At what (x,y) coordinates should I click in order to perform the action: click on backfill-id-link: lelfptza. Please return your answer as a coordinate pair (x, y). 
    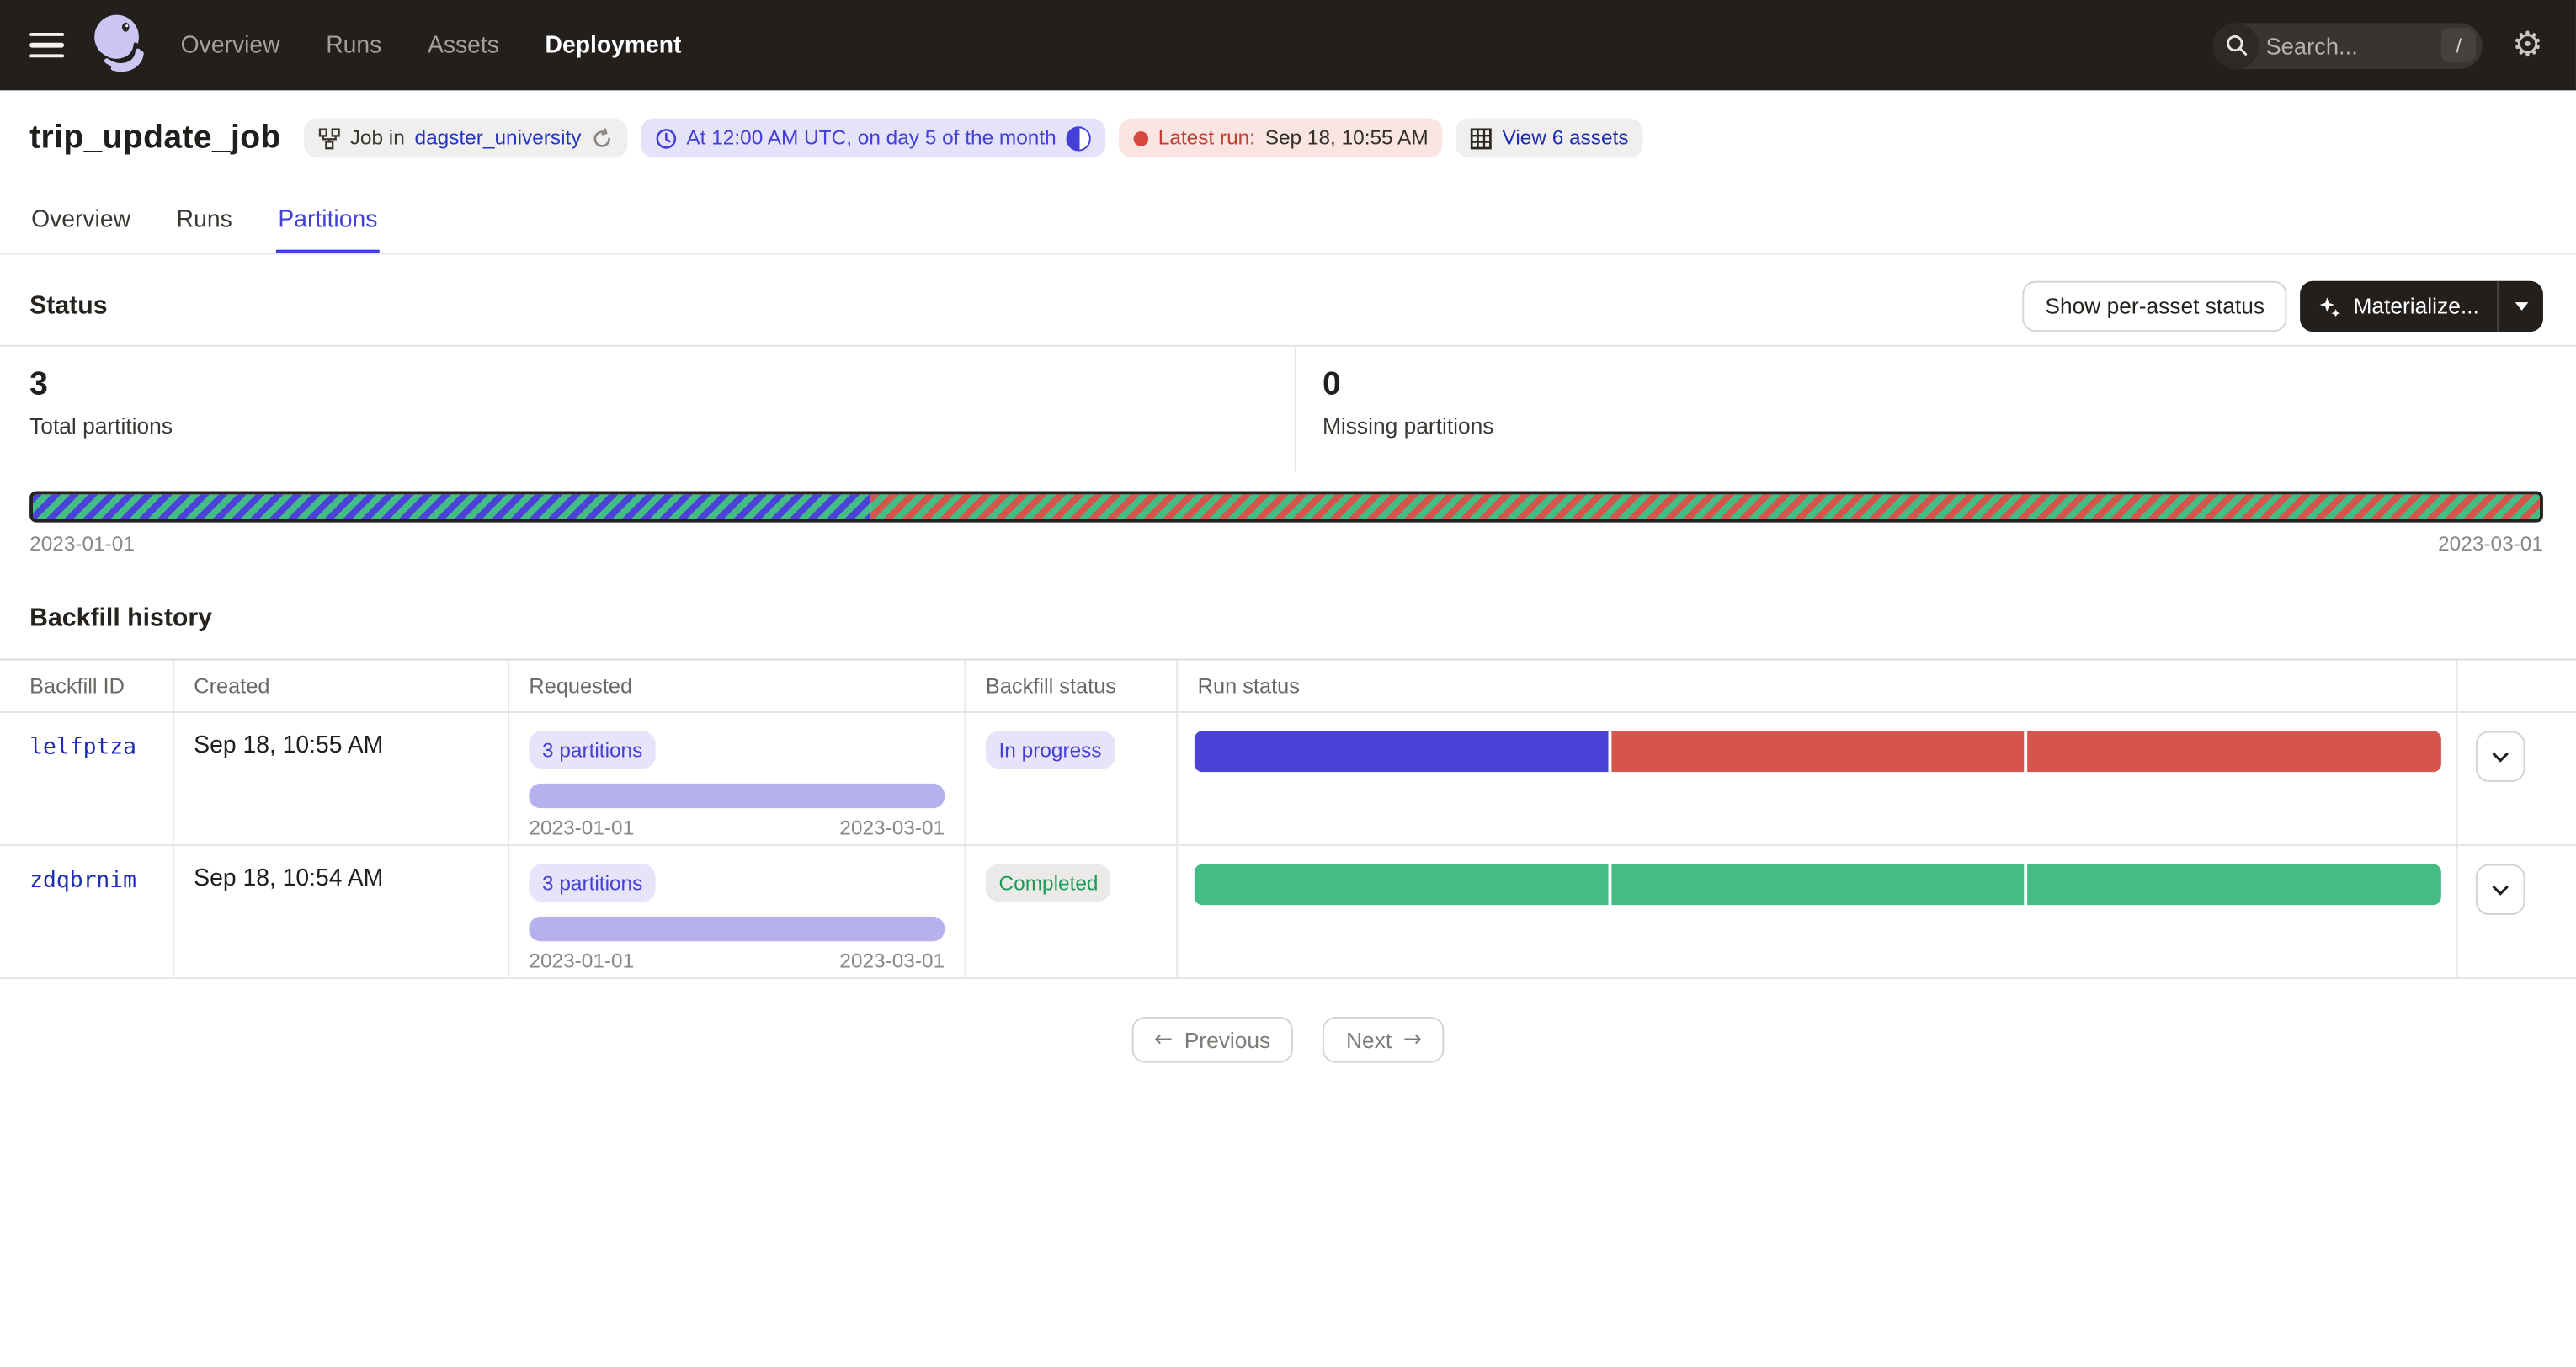
    Looking at the image, I should click on (83, 747).